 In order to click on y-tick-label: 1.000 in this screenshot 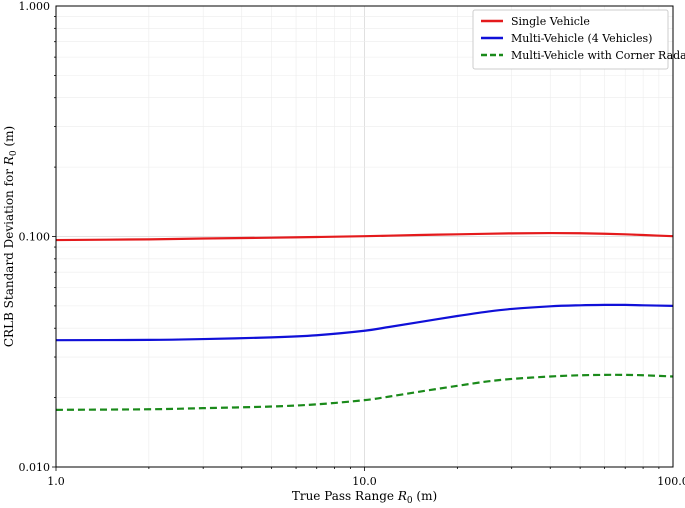, I will do `click(35, 6)`.